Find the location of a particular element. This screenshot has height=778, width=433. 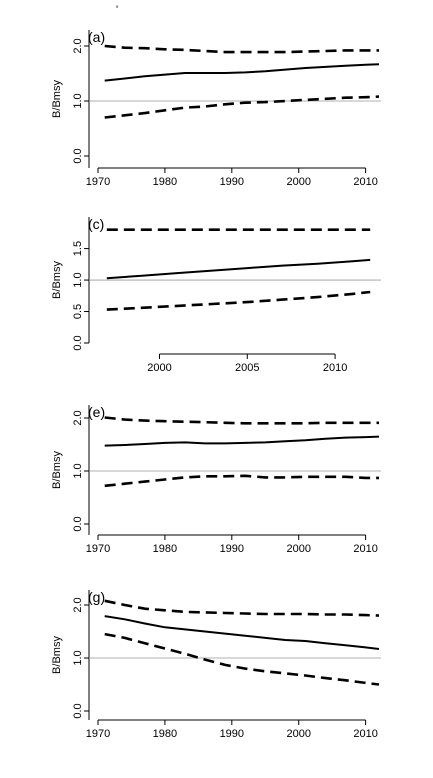

panel-label: (e) is located at coordinates (96, 412).